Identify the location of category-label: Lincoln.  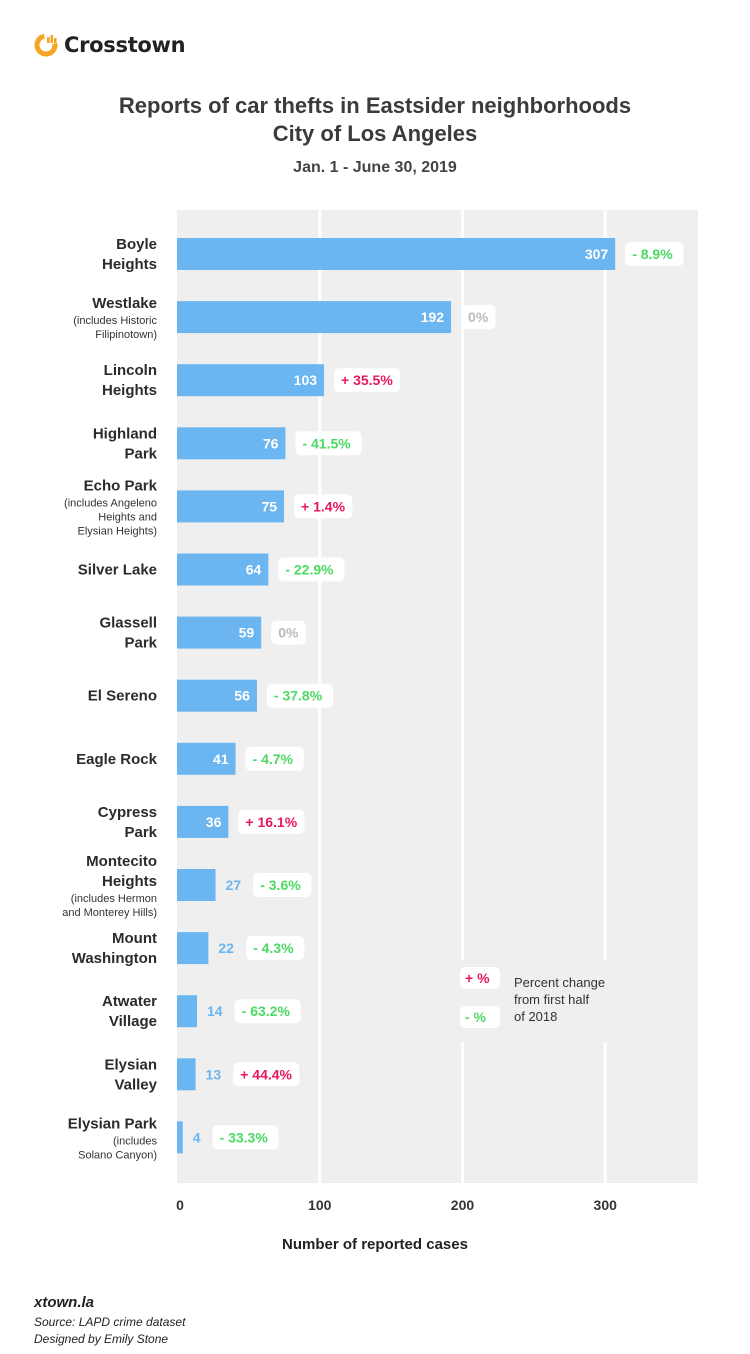
(130, 370).